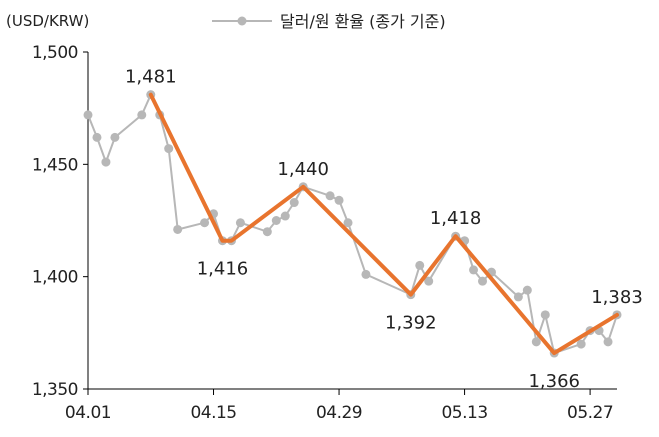  What do you see at coordinates (223, 269) in the screenshot?
I see `data-label: 1,416` at bounding box center [223, 269].